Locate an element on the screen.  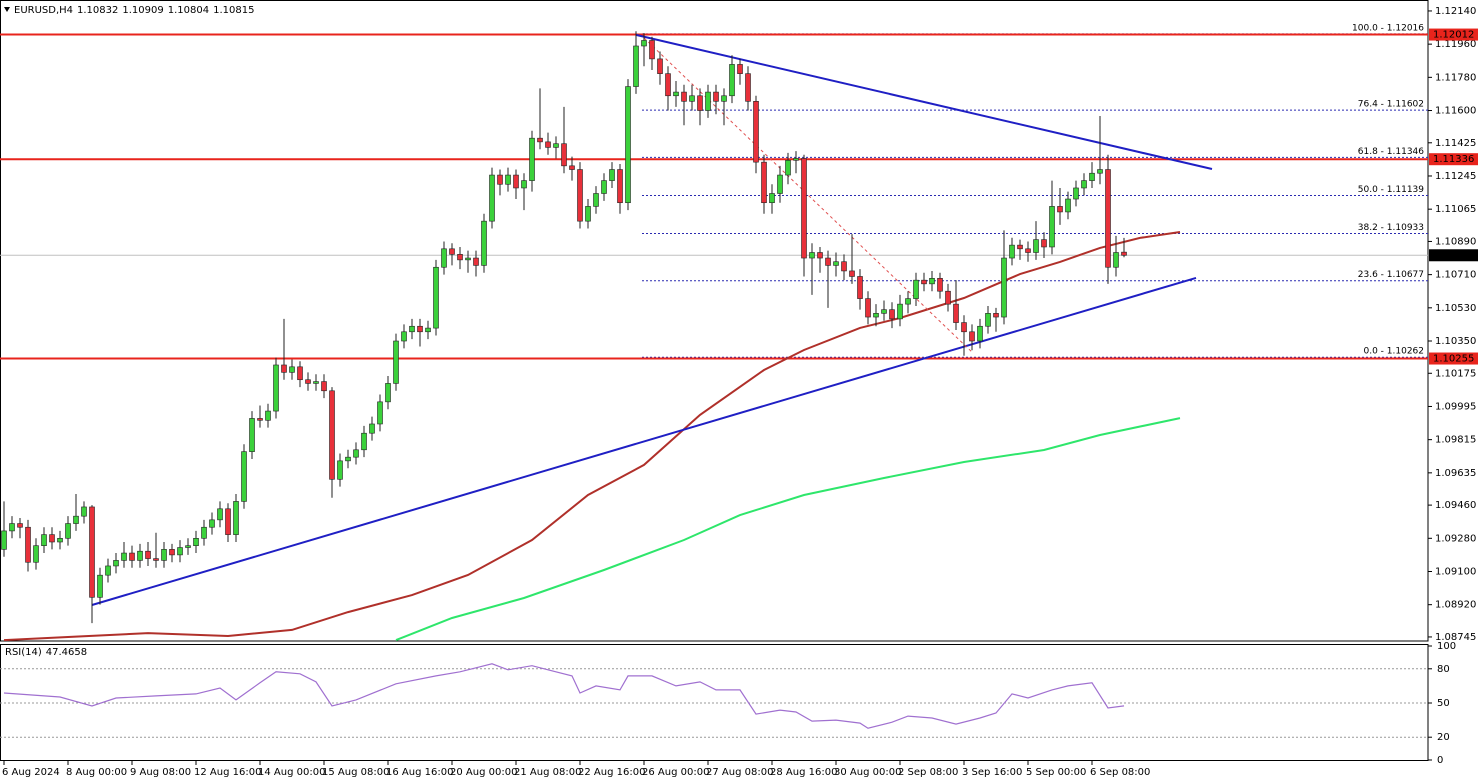
y-tick-label: 1.09280 is located at coordinates (1455, 538).